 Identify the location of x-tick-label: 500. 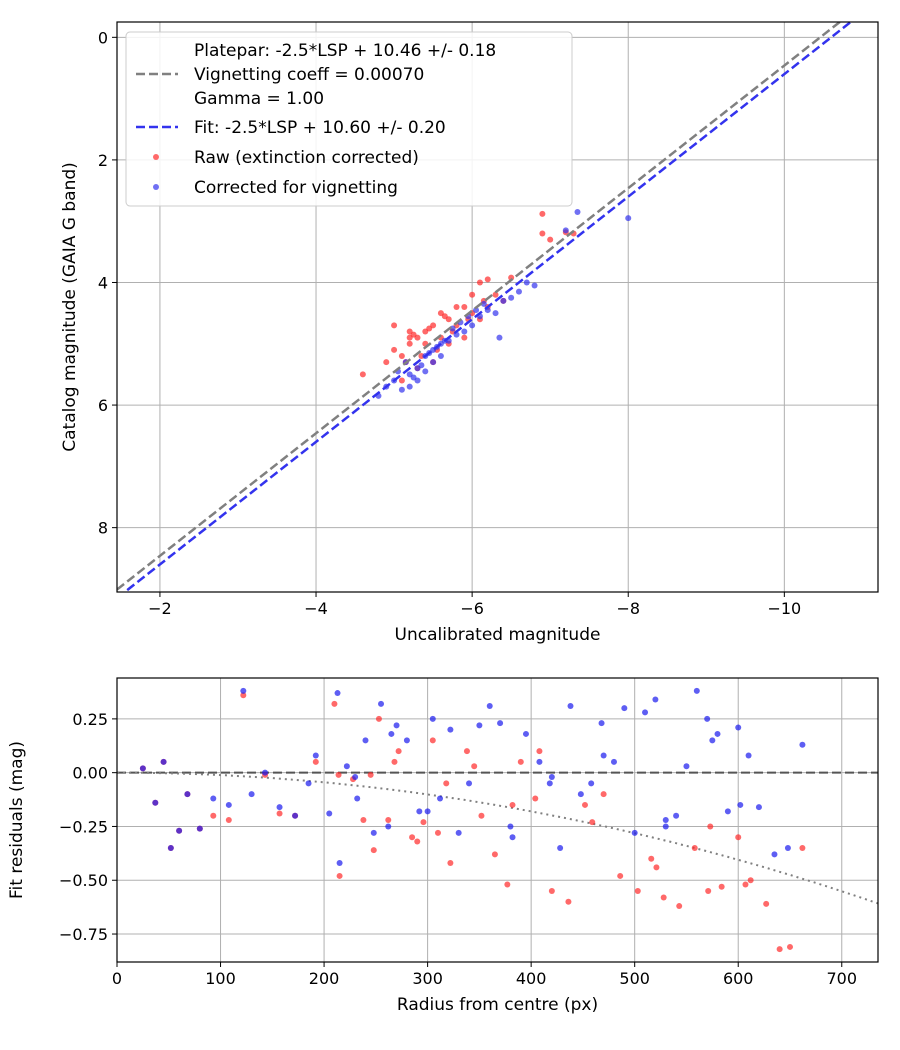
(634, 978).